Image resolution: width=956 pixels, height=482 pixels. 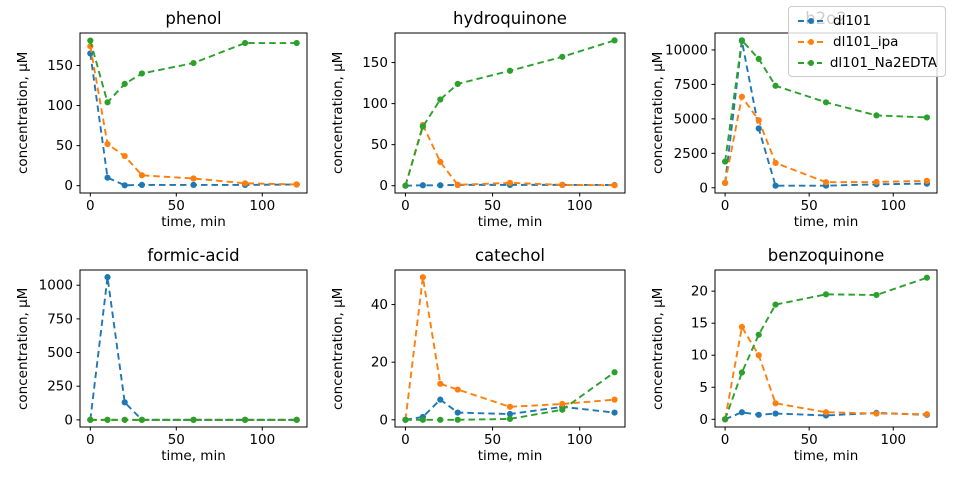 I want to click on series-line-dl101, so click(x=193, y=120).